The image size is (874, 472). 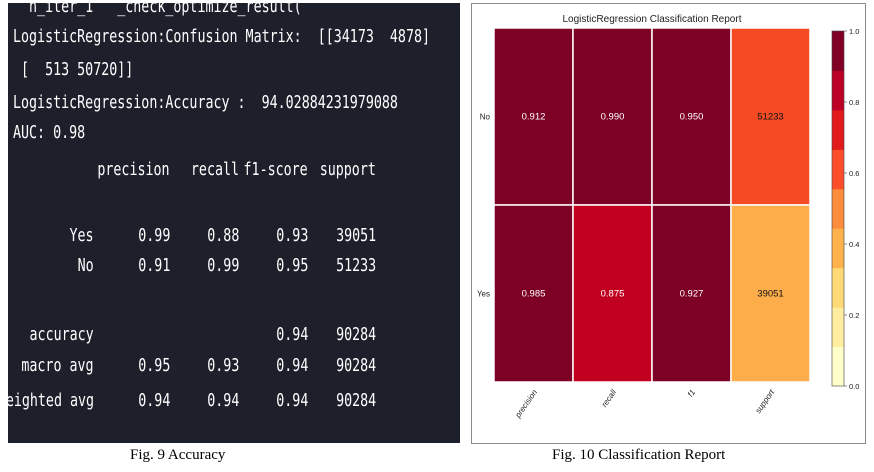 I want to click on report-cell-precision: 0.91, so click(x=153, y=265).